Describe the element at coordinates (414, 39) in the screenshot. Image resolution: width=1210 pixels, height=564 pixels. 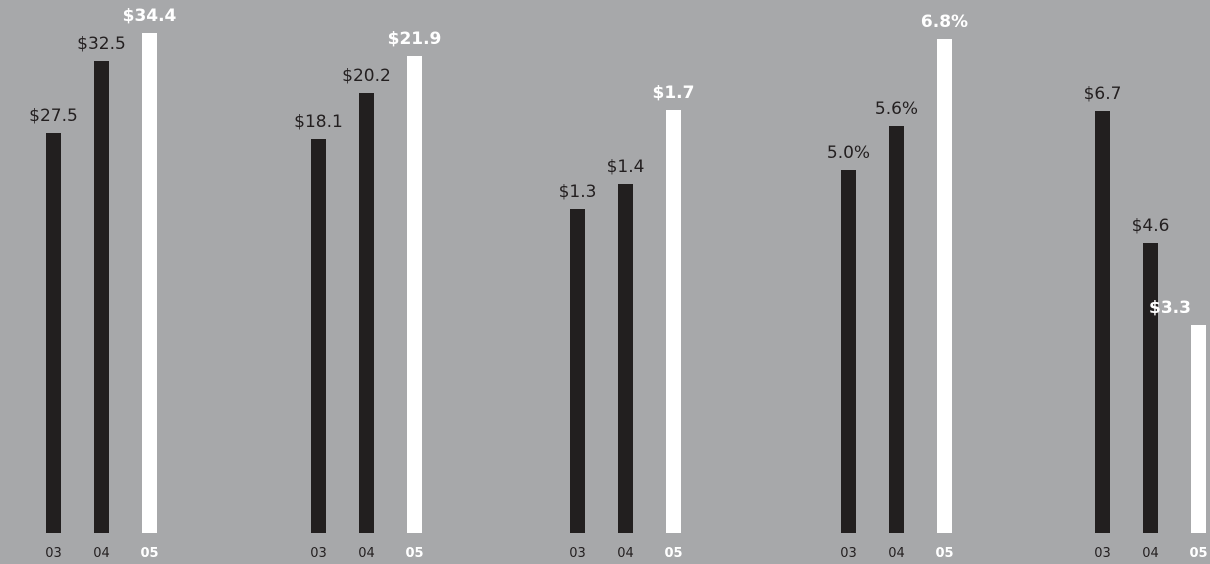
I see `value-label: $21.9` at that location.